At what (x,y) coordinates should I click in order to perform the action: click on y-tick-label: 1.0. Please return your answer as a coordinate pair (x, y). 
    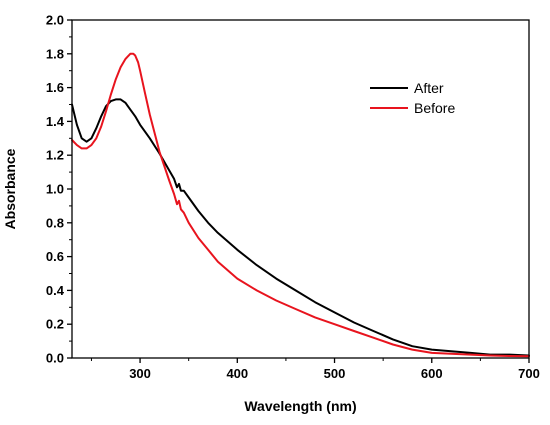
    Looking at the image, I should click on (55, 189).